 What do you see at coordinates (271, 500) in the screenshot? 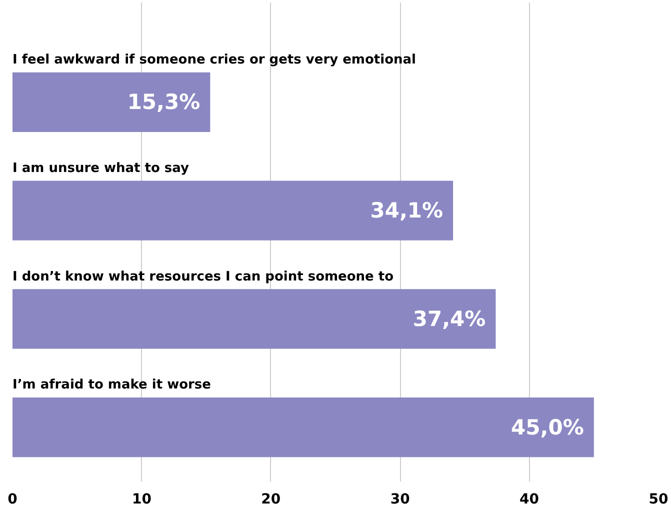
I see `x-tick-label: 20` at bounding box center [271, 500].